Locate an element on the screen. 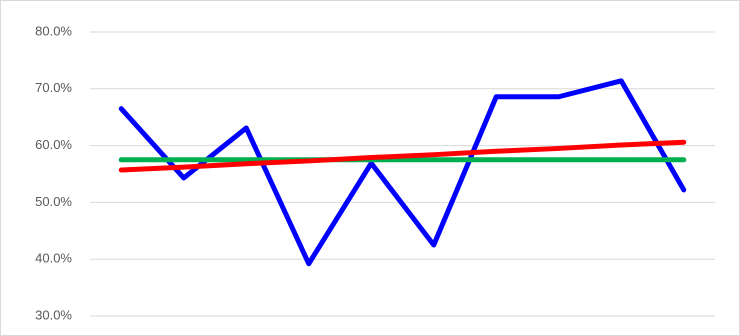 The width and height of the screenshot is (740, 336). y-tick-label: 40.0% is located at coordinates (53, 258).